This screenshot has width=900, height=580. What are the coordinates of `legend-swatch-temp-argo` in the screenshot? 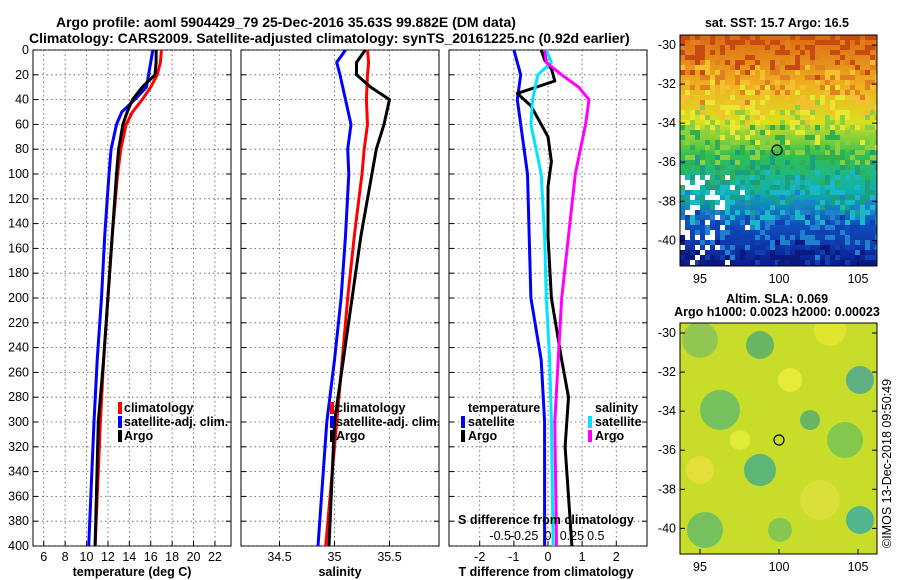 It's located at (463, 436).